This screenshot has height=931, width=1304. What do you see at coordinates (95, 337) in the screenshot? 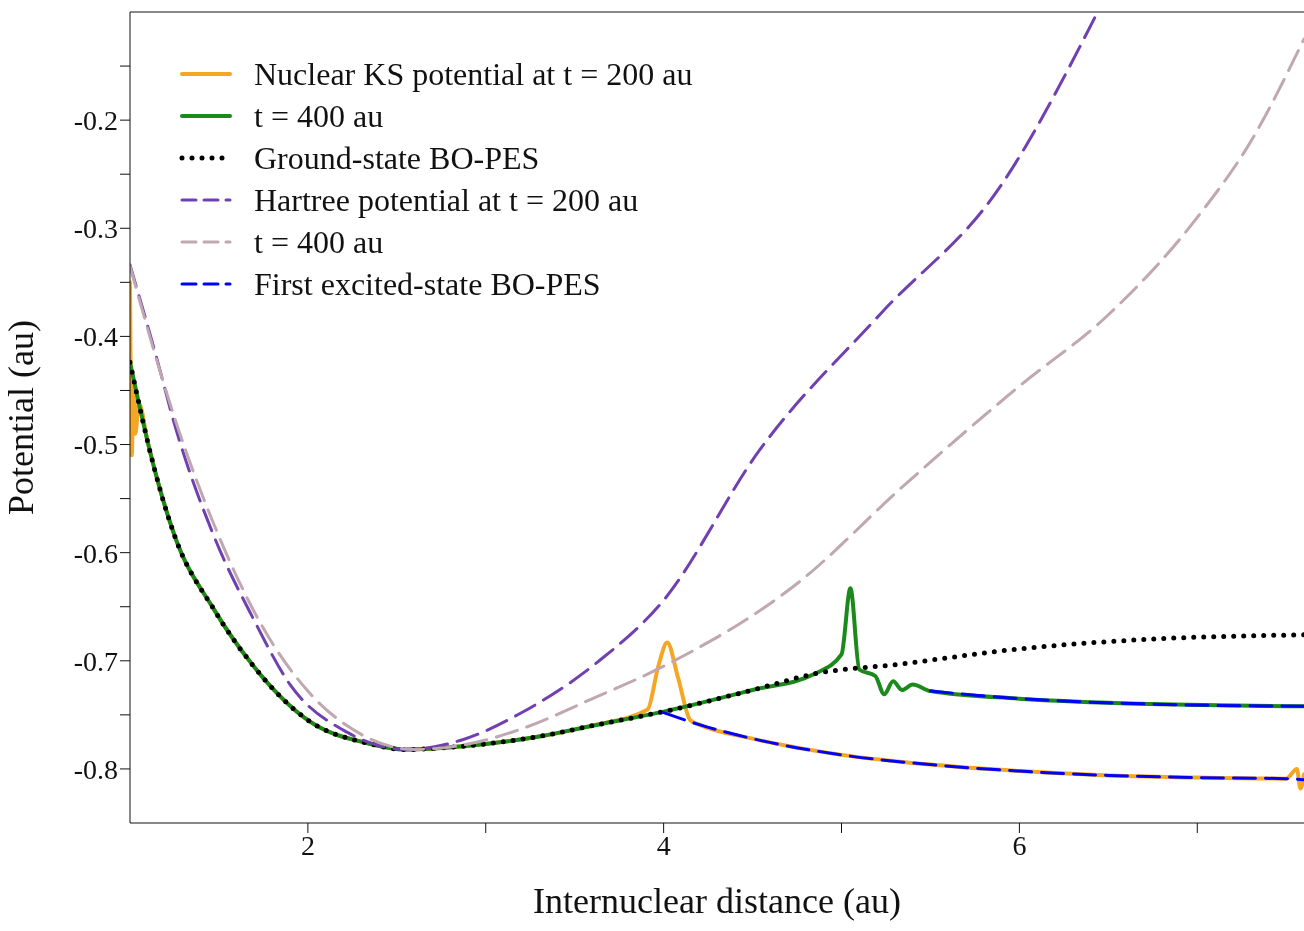
I see `y-tick-label: -0.4` at bounding box center [95, 337].